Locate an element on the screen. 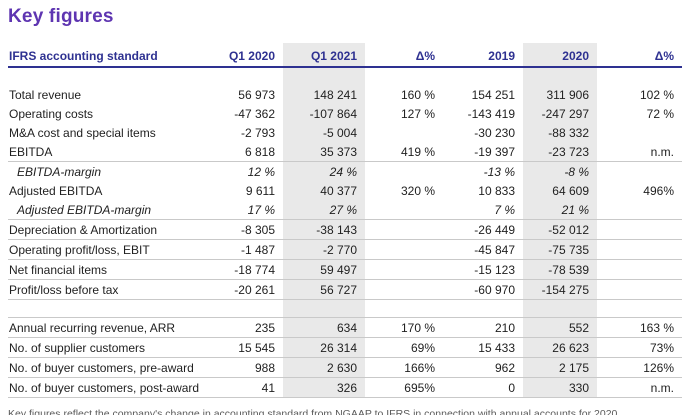  cell-value: 27 % is located at coordinates (324, 210).